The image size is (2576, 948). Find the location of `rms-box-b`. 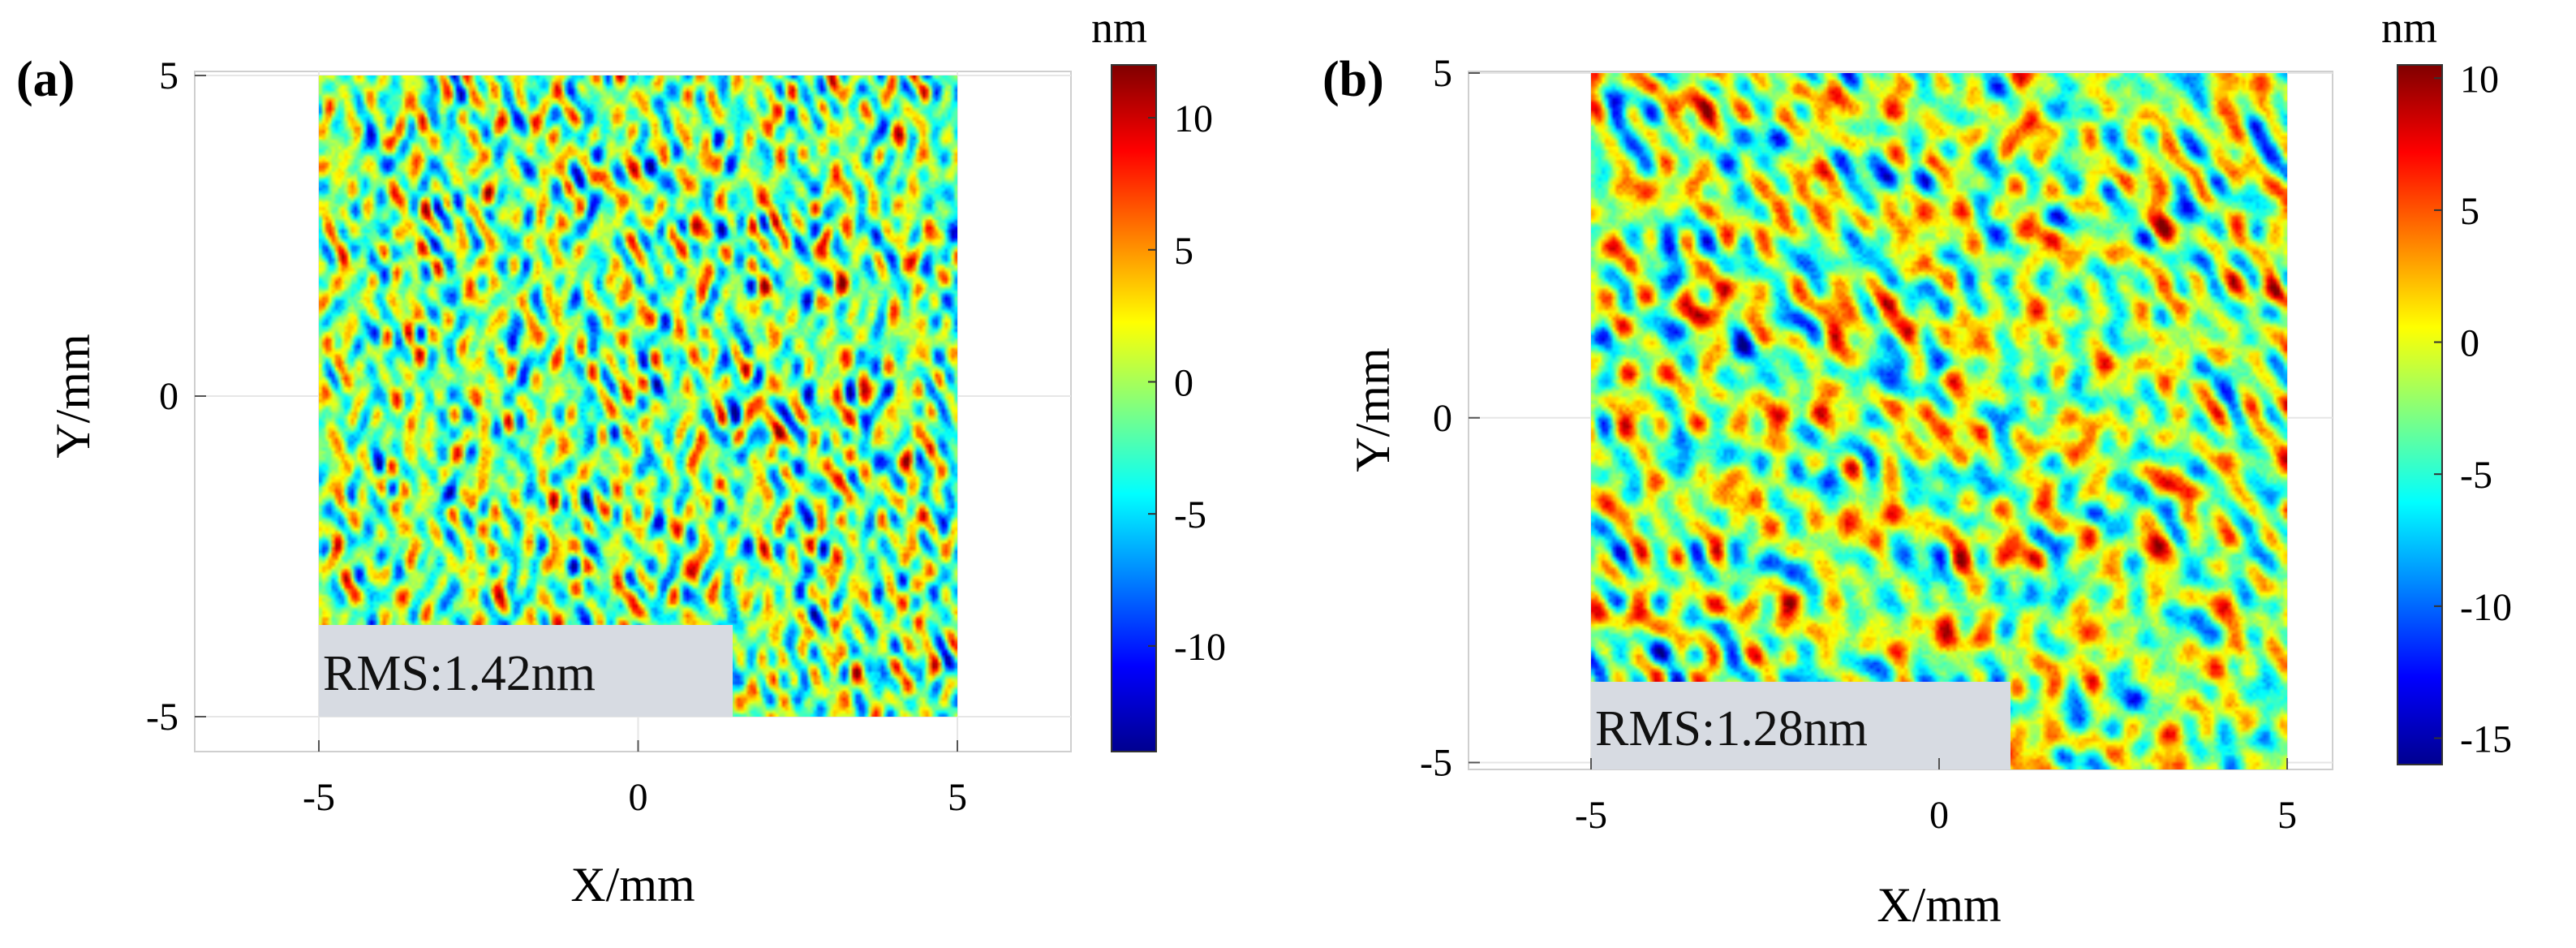

rms-box-b is located at coordinates (1800, 726).